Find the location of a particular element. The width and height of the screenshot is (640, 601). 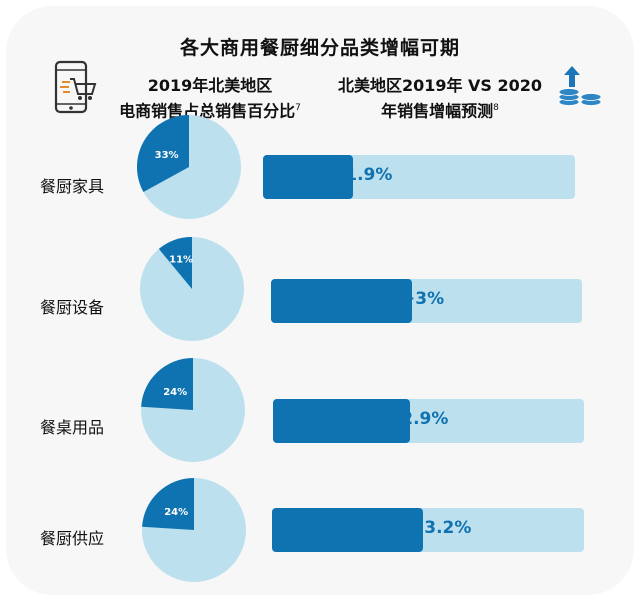

bar-track: +2.9% is located at coordinates (428, 421).